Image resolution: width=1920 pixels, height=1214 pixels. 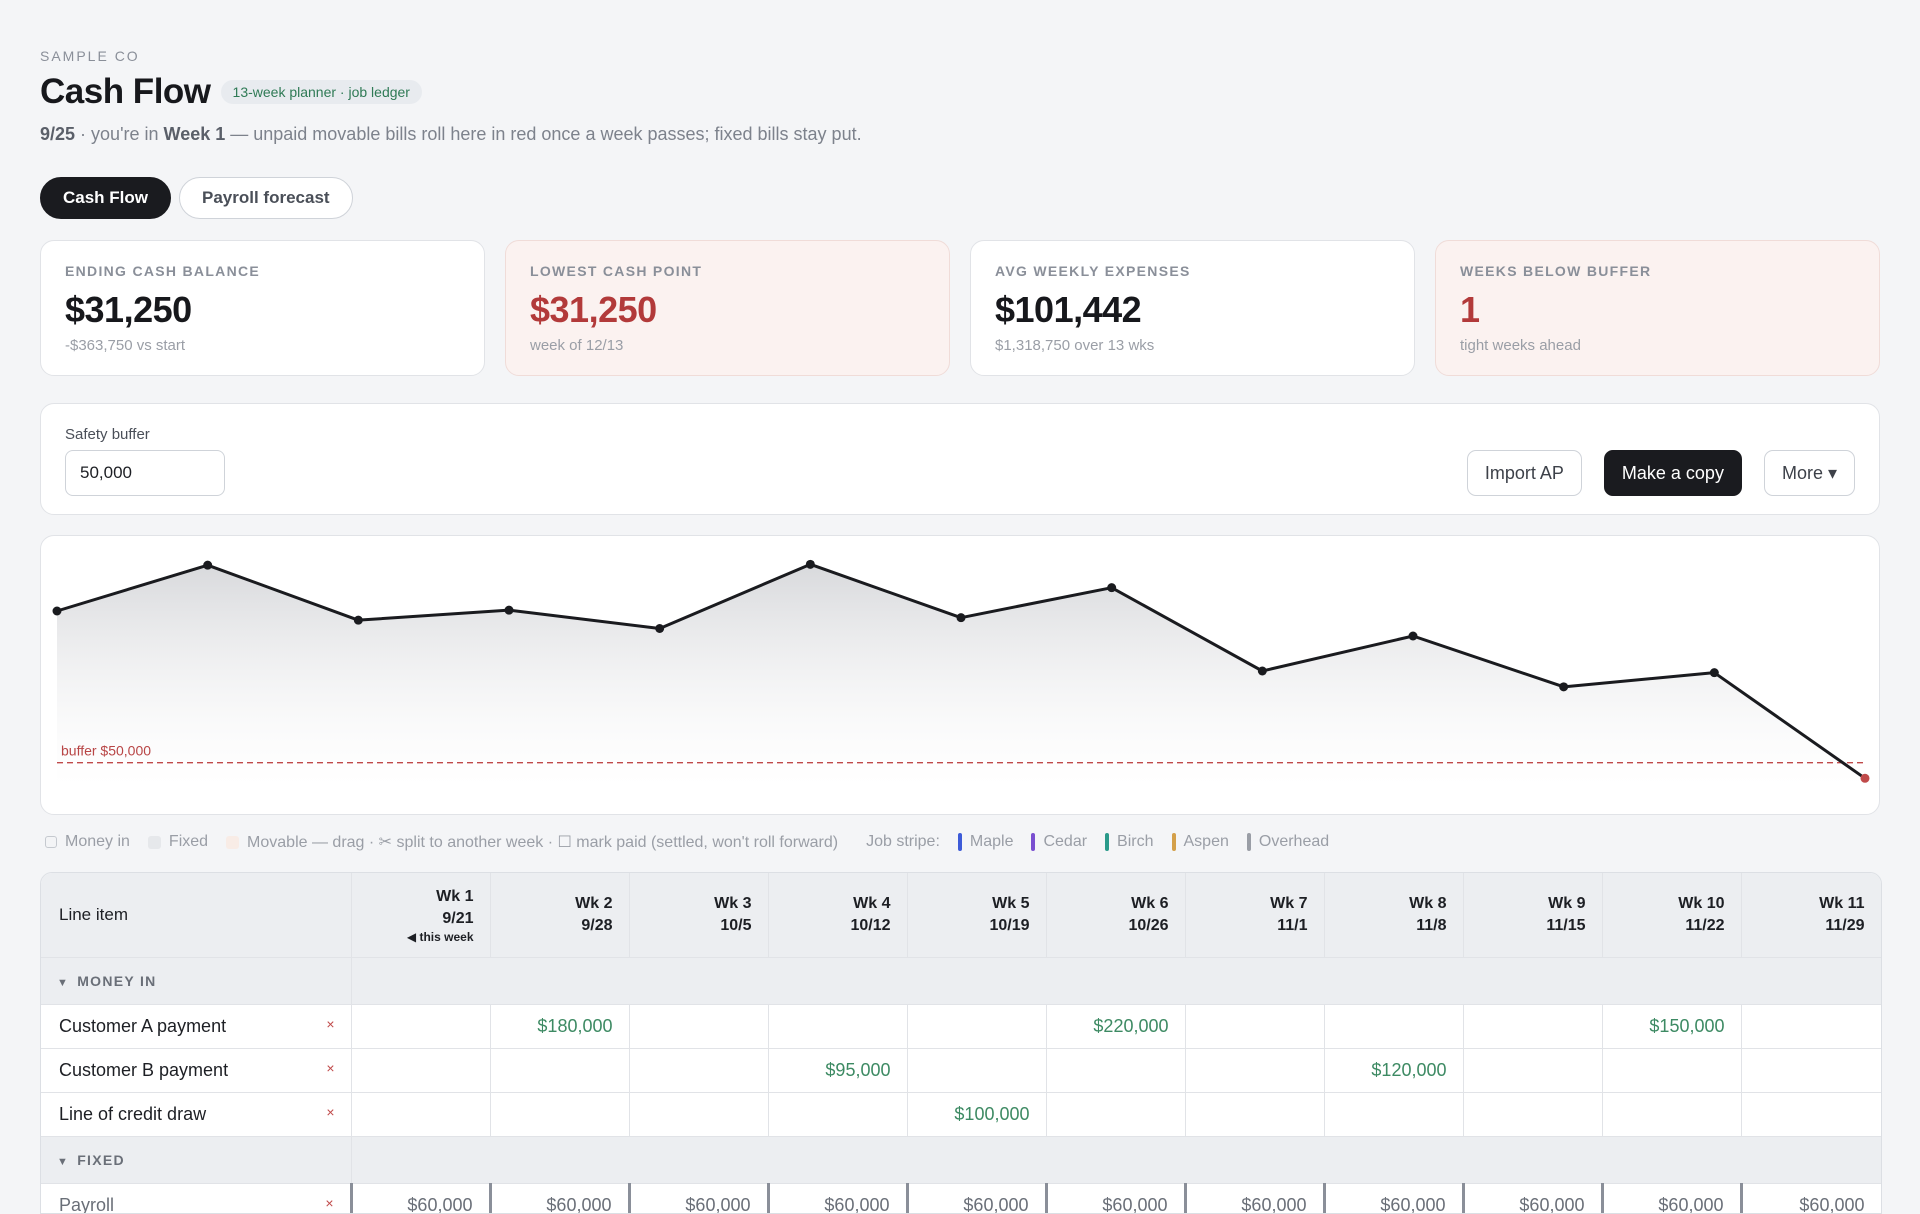 I want to click on kpi-value: 1, so click(x=1657, y=310).